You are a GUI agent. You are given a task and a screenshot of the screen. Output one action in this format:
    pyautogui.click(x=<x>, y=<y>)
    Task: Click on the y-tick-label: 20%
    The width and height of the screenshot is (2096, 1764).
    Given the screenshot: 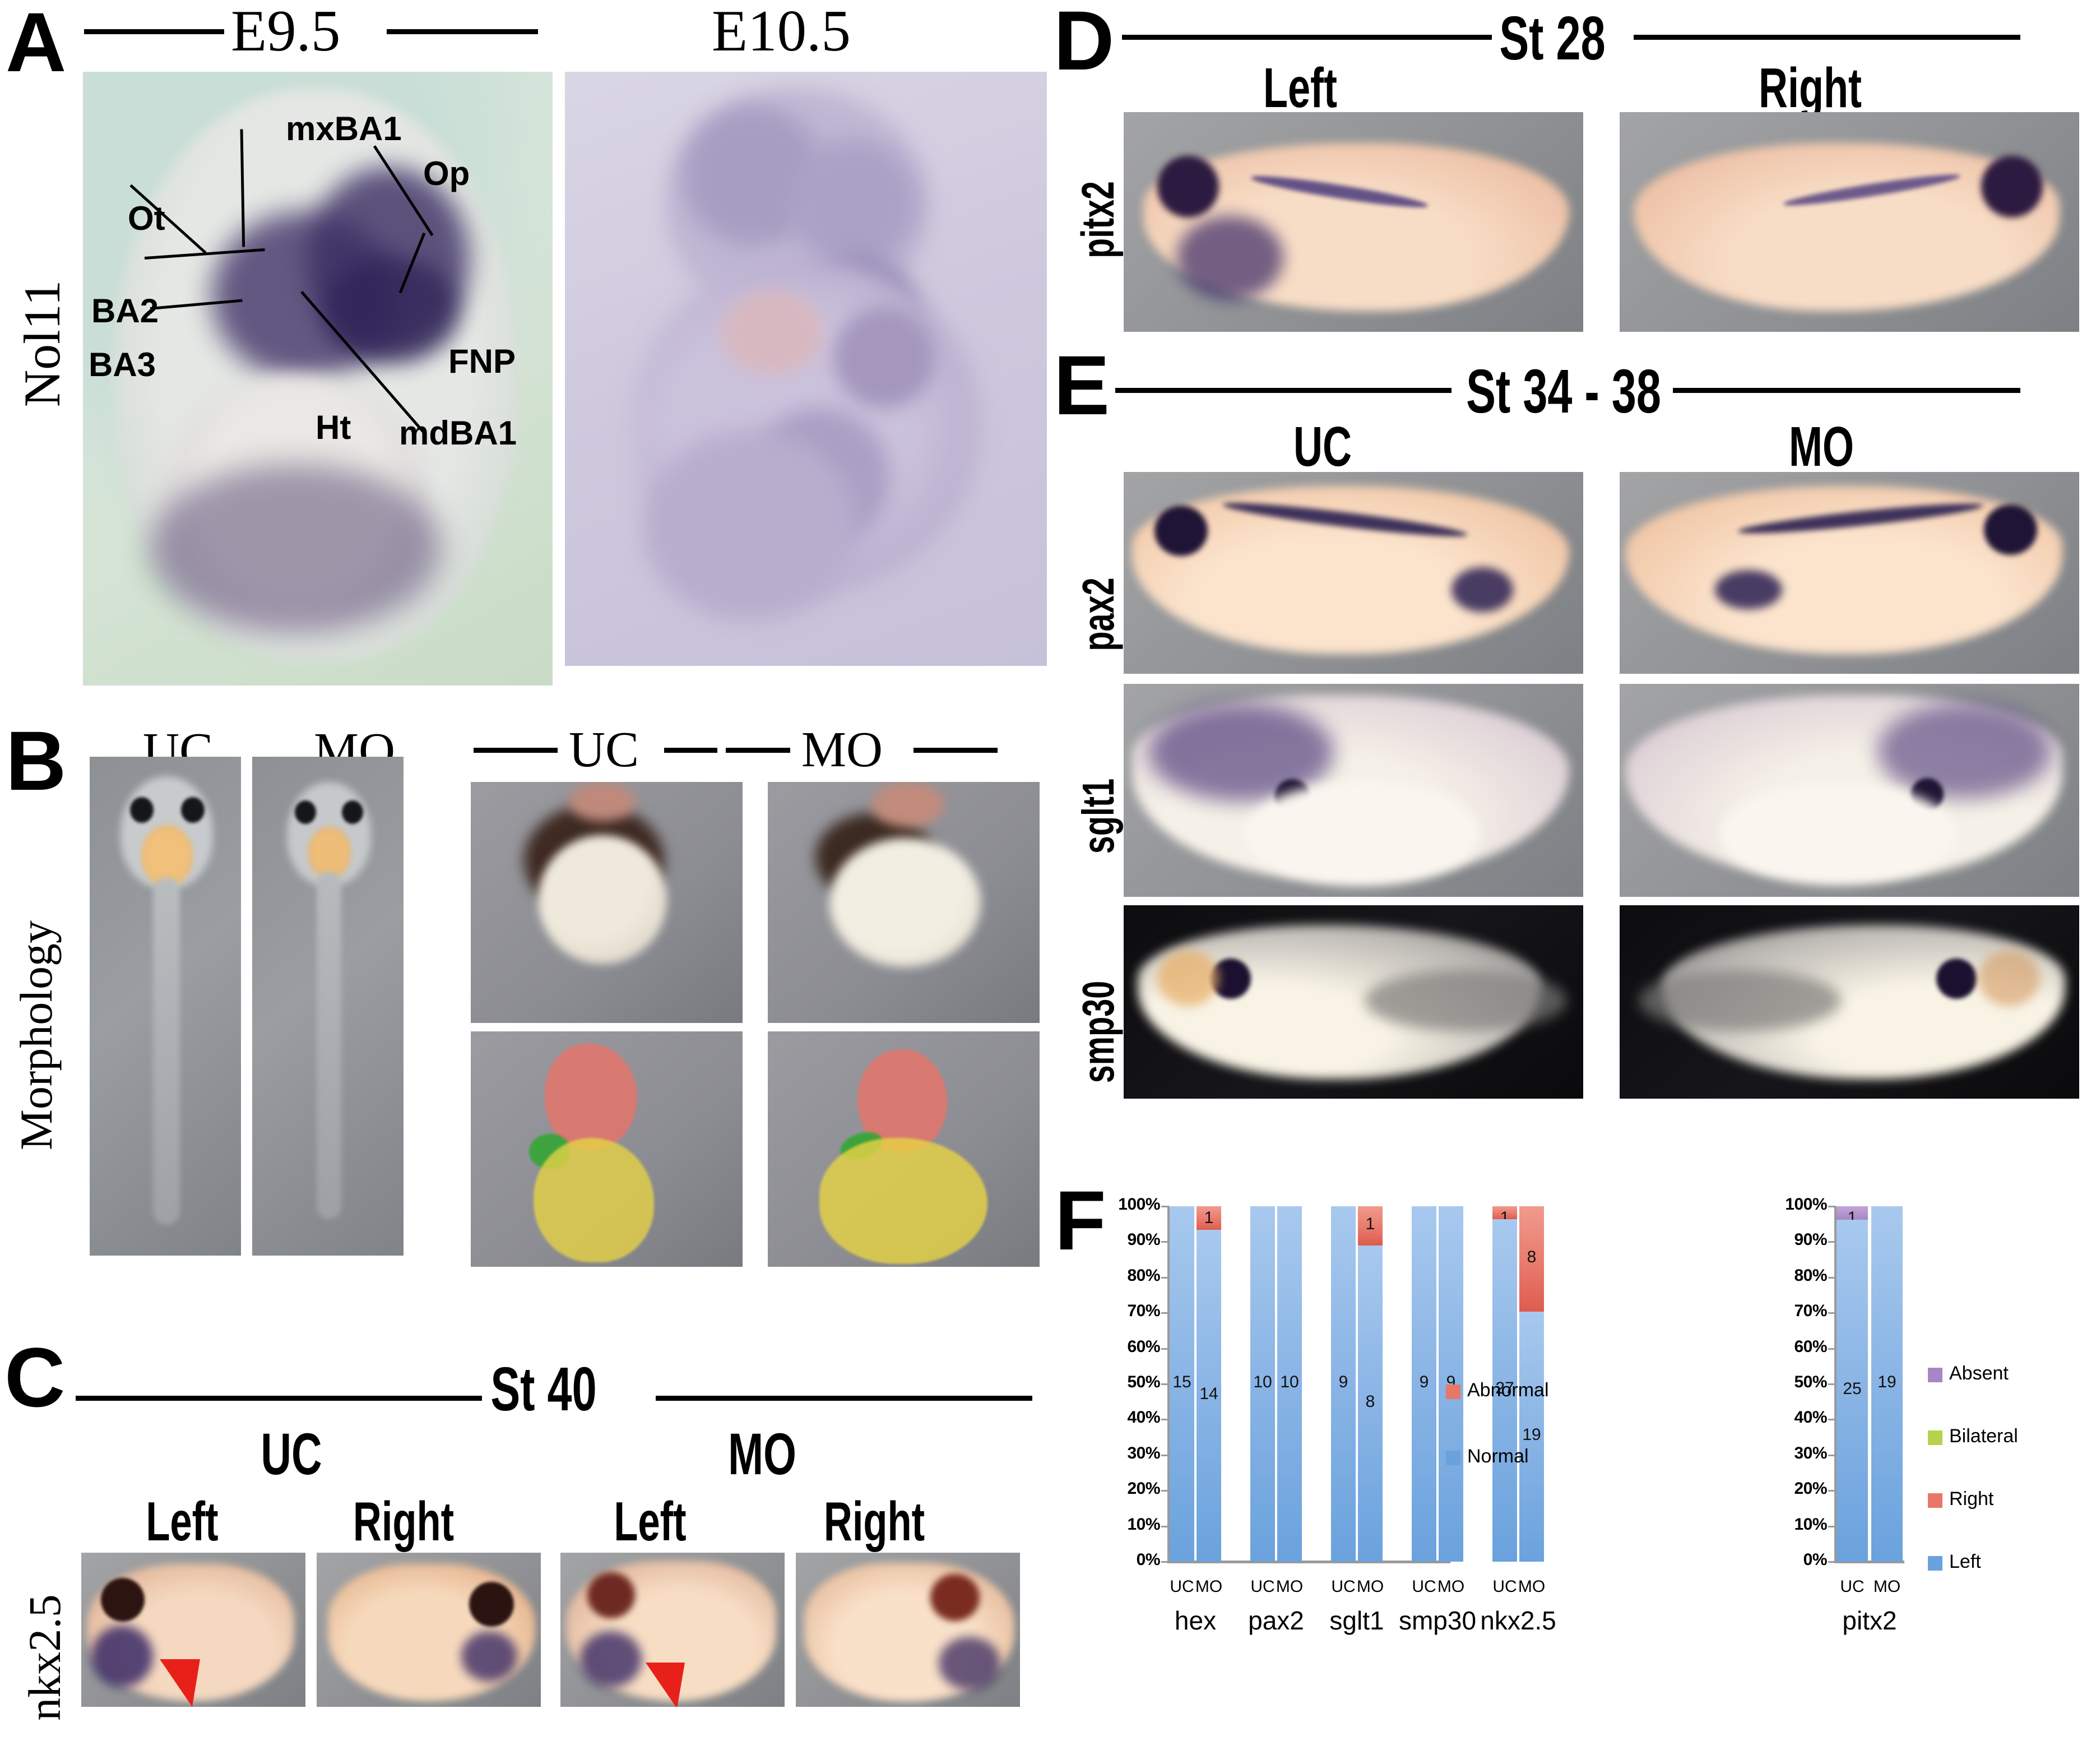 What is the action you would take?
    pyautogui.click(x=1810, y=1489)
    